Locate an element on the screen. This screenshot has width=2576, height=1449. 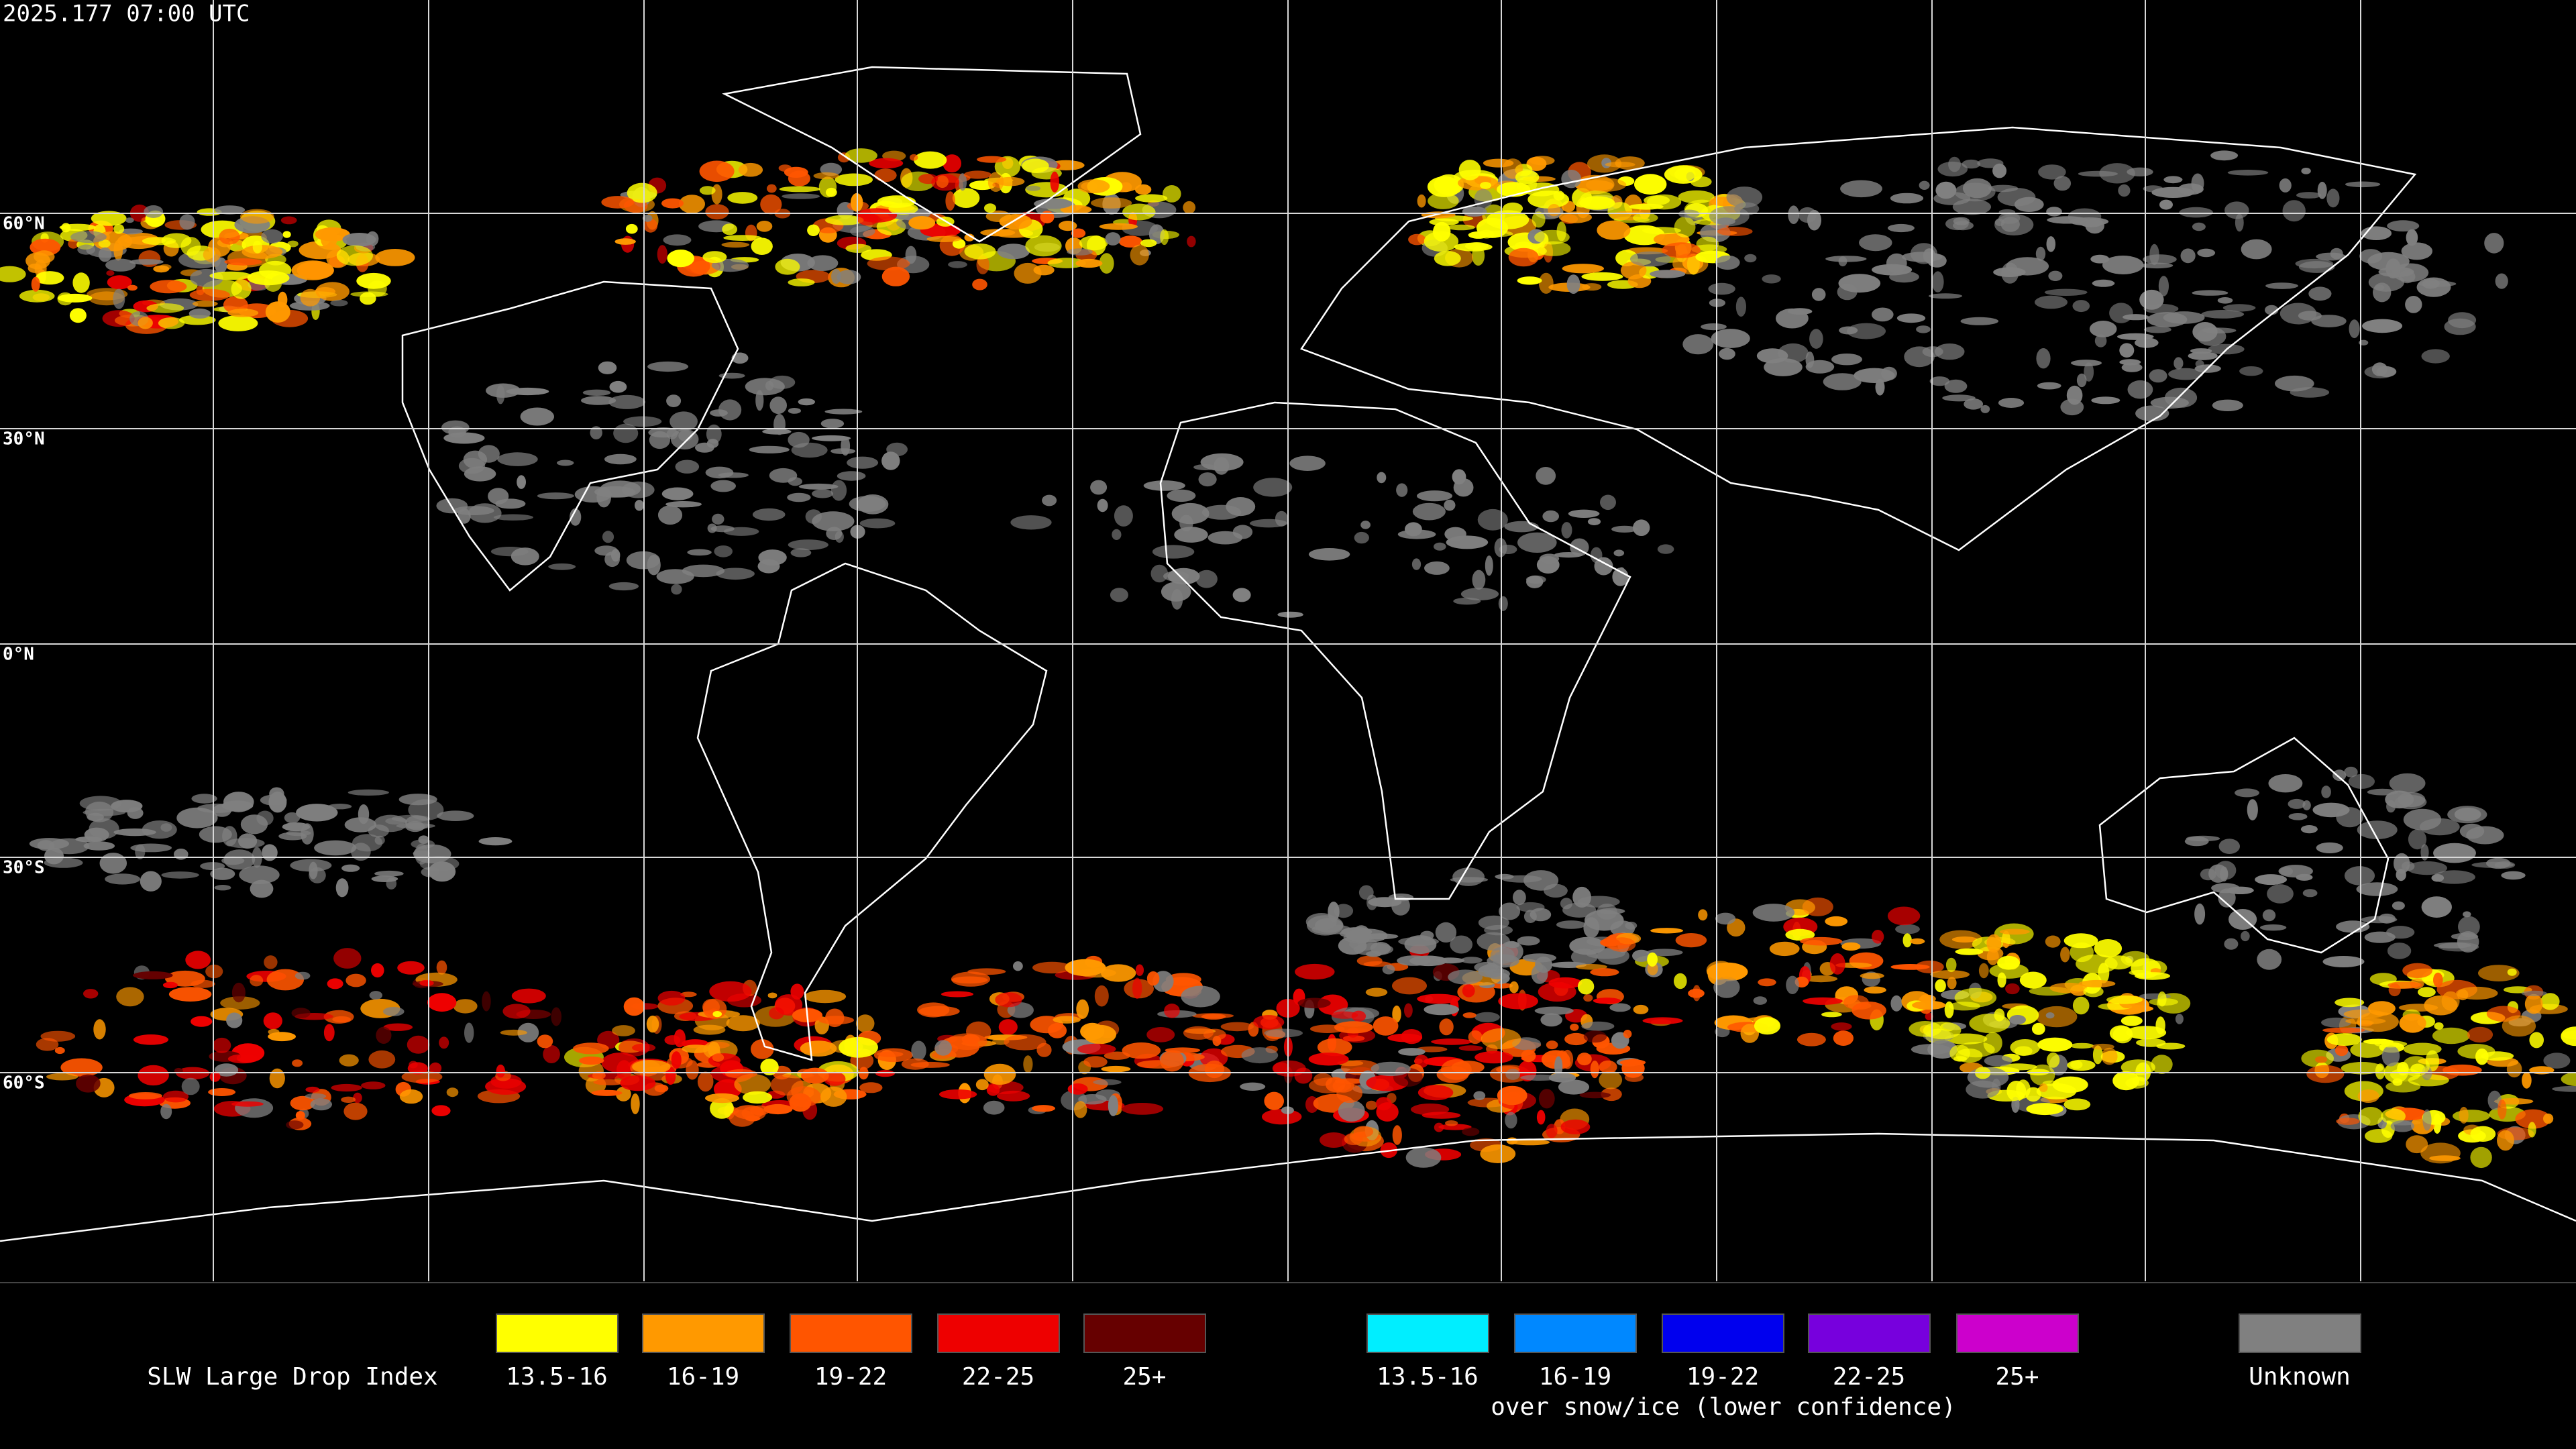
coastline is located at coordinates (932, 154).